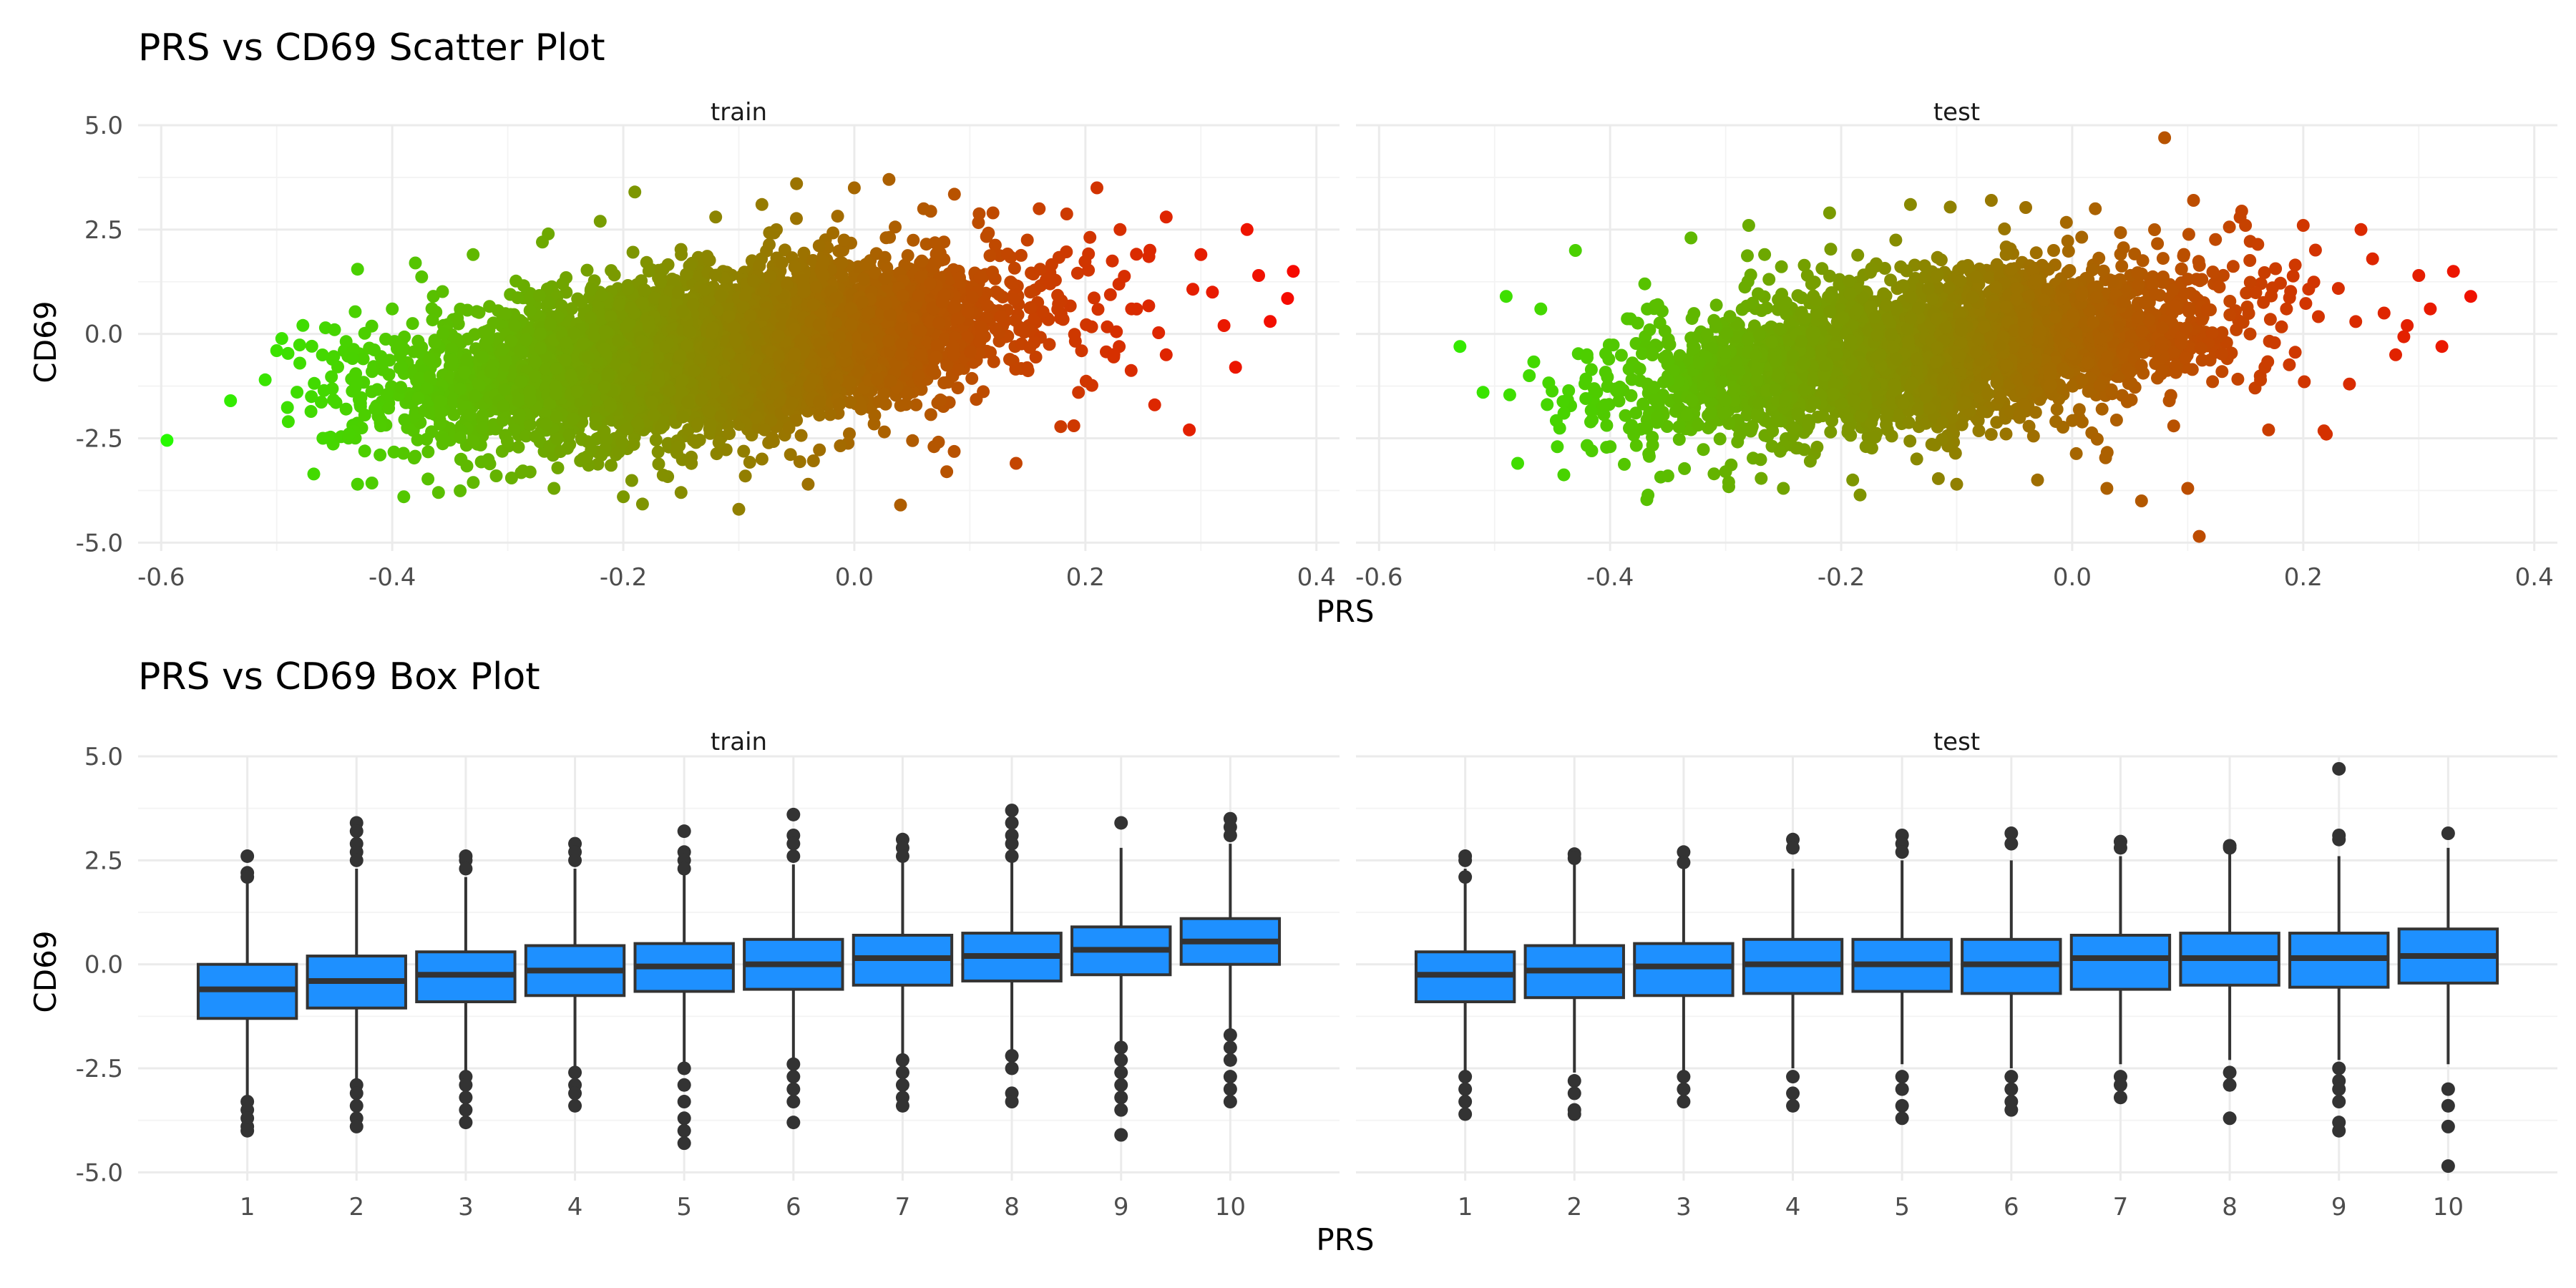 The image size is (2576, 1288). Describe the element at coordinates (392, 577) in the screenshot. I see `x-tick-label: -0.4` at that location.